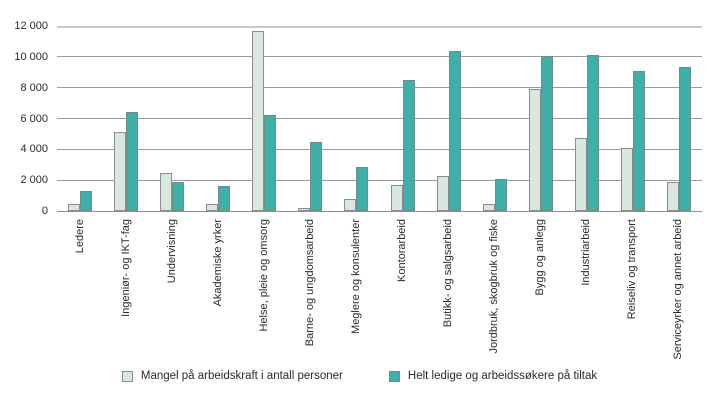  I want to click on legend-label-ledige: Helt ledige og arbeidssøkere på tiltak, so click(502, 376).